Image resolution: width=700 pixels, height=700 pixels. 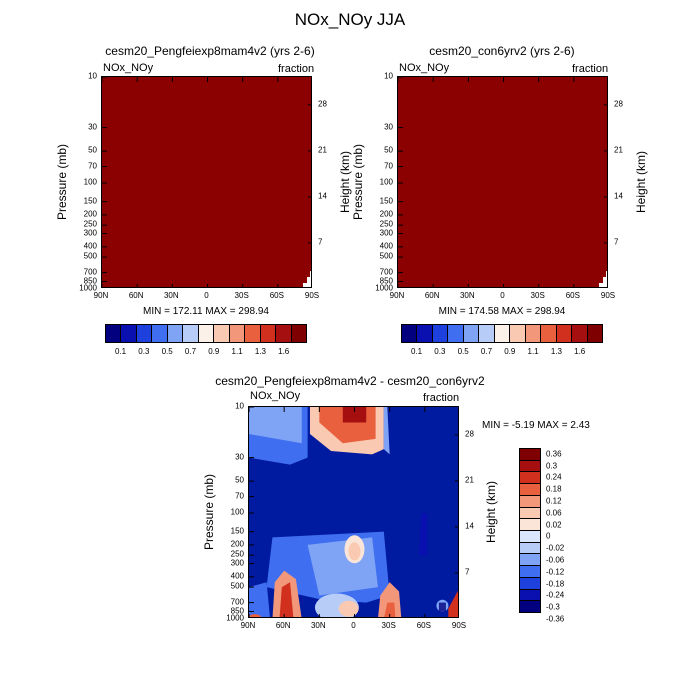 I want to click on panel1-colorbar, so click(x=206, y=333).